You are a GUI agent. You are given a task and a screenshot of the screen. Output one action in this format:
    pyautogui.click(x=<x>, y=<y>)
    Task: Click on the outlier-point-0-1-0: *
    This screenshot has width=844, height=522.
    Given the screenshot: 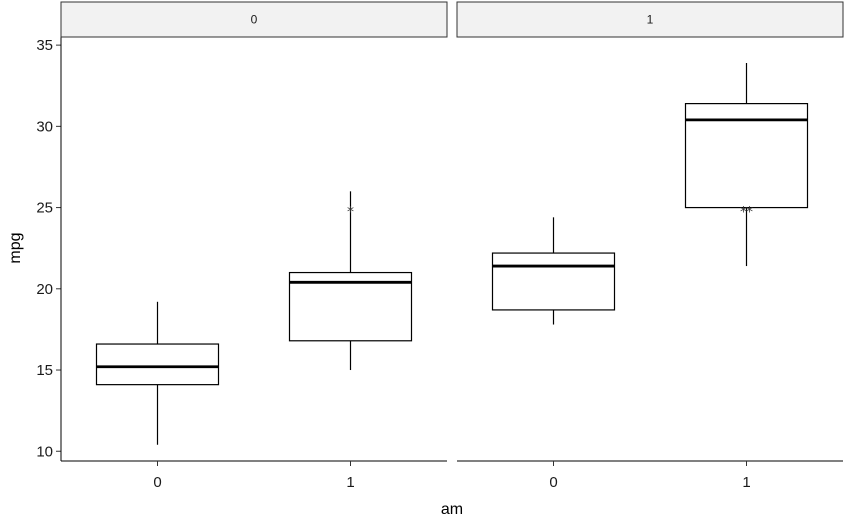 What is the action you would take?
    pyautogui.click(x=350, y=213)
    